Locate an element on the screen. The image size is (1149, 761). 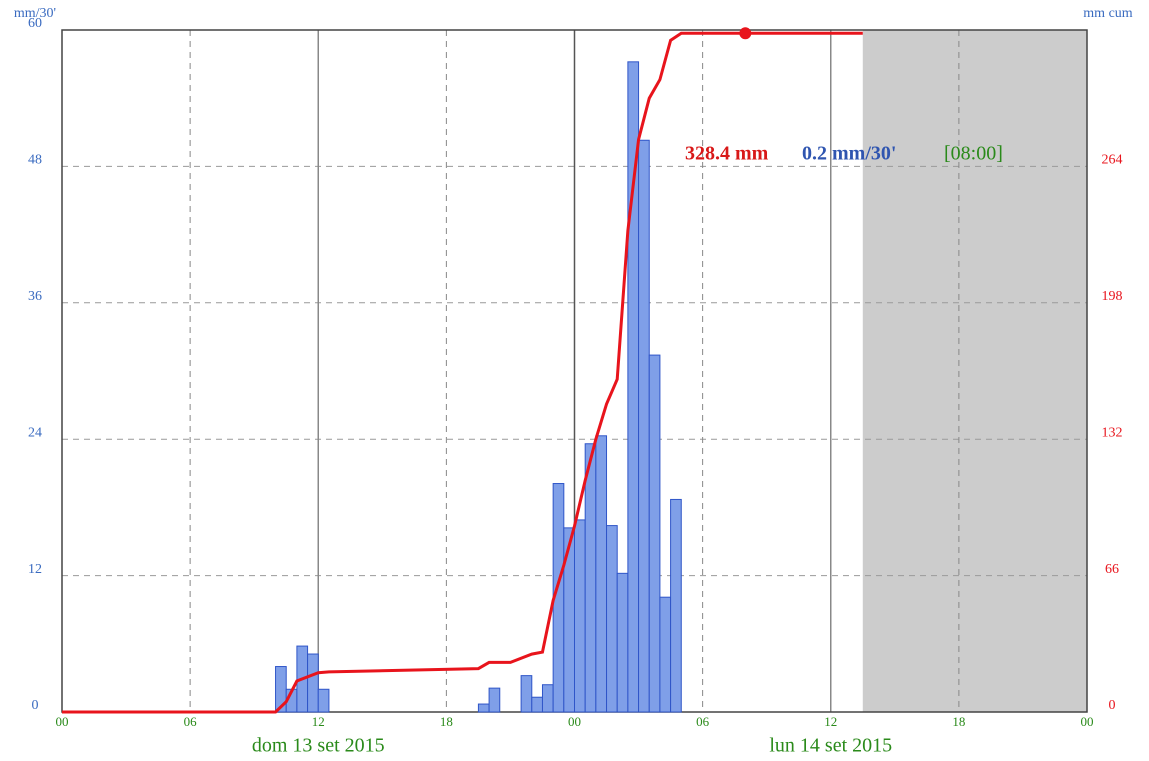
annotation-rate: 0.2 mm/30' is located at coordinates (849, 154).